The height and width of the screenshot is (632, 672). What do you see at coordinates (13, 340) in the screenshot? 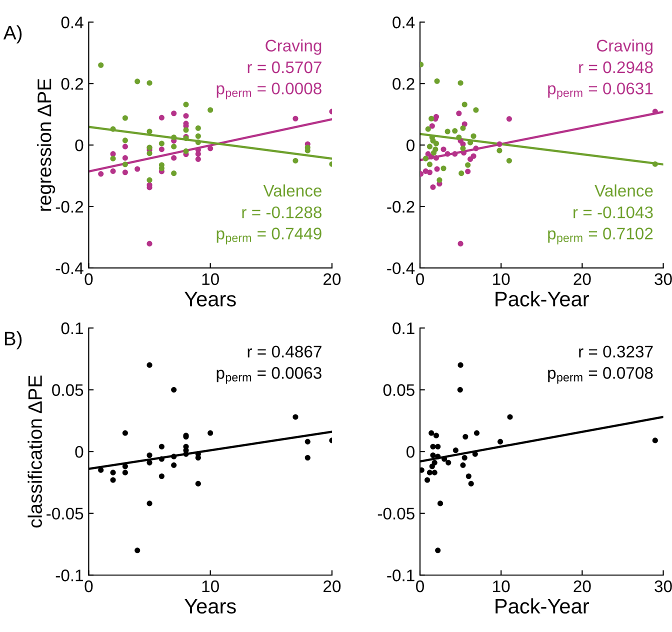
I see `text: B)` at bounding box center [13, 340].